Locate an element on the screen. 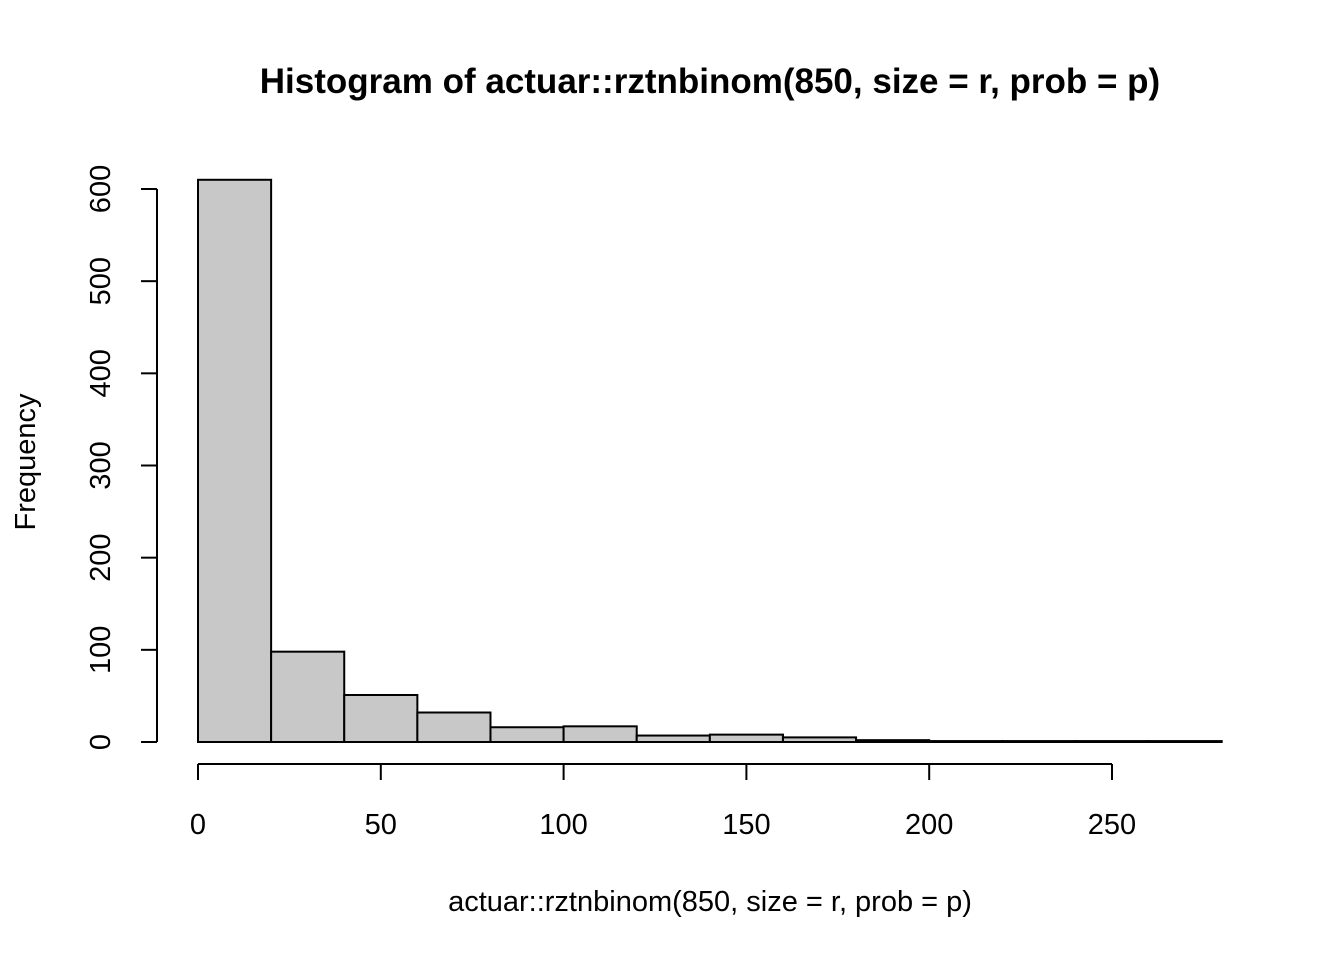 The height and width of the screenshot is (960, 1344). y-axis-label: Frequency is located at coordinates (26, 462).